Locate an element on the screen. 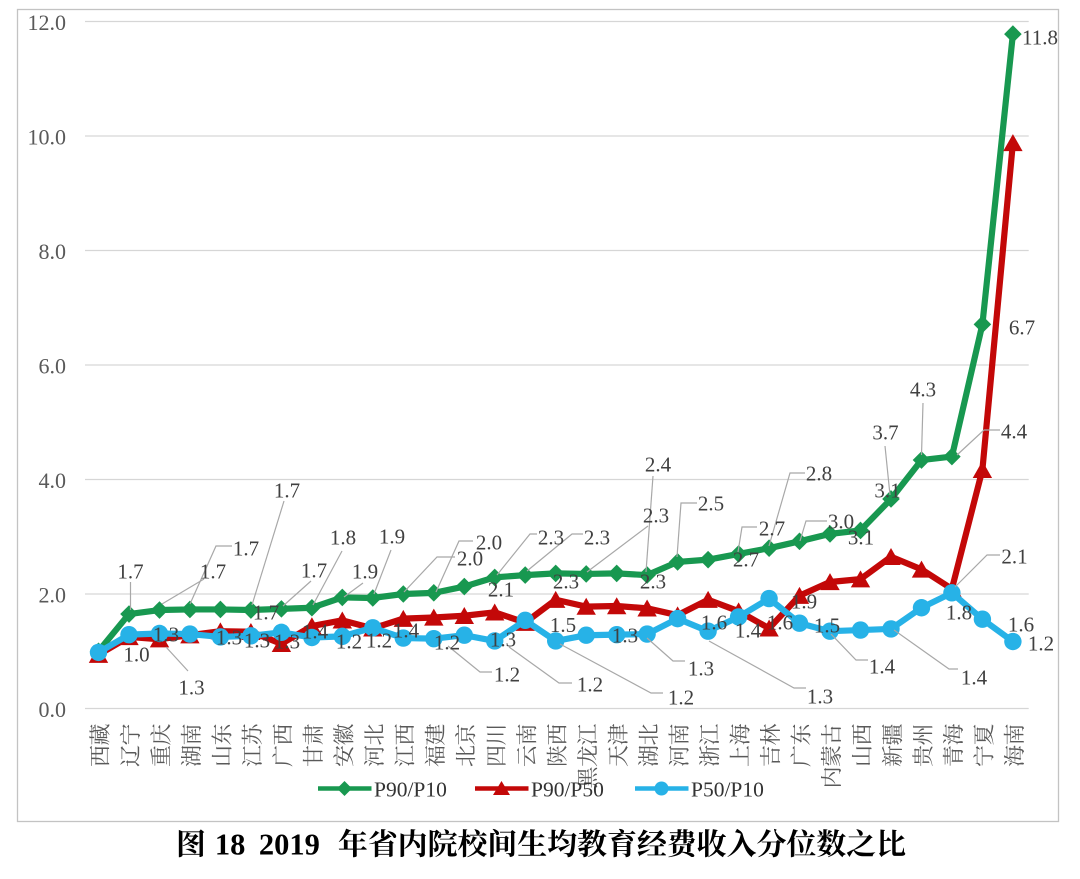 This screenshot has width=1080, height=879. svg-text: 10.0 is located at coordinates (47, 137).